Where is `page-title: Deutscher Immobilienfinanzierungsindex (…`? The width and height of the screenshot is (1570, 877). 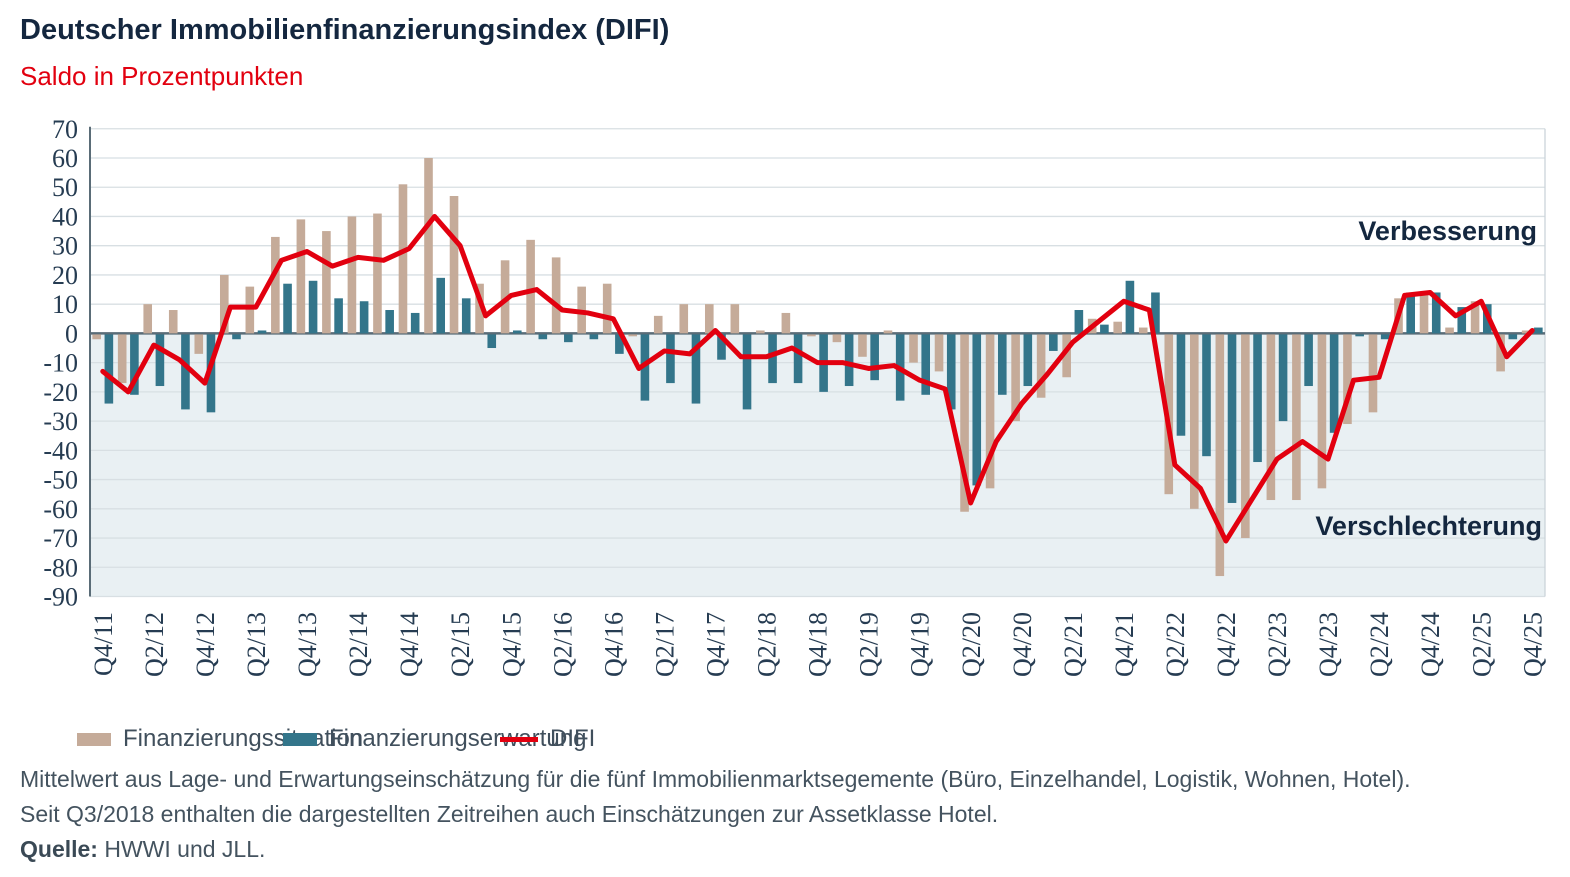
page-title: Deutscher Immobilienfinanzierungsindex (… is located at coordinates (345, 30).